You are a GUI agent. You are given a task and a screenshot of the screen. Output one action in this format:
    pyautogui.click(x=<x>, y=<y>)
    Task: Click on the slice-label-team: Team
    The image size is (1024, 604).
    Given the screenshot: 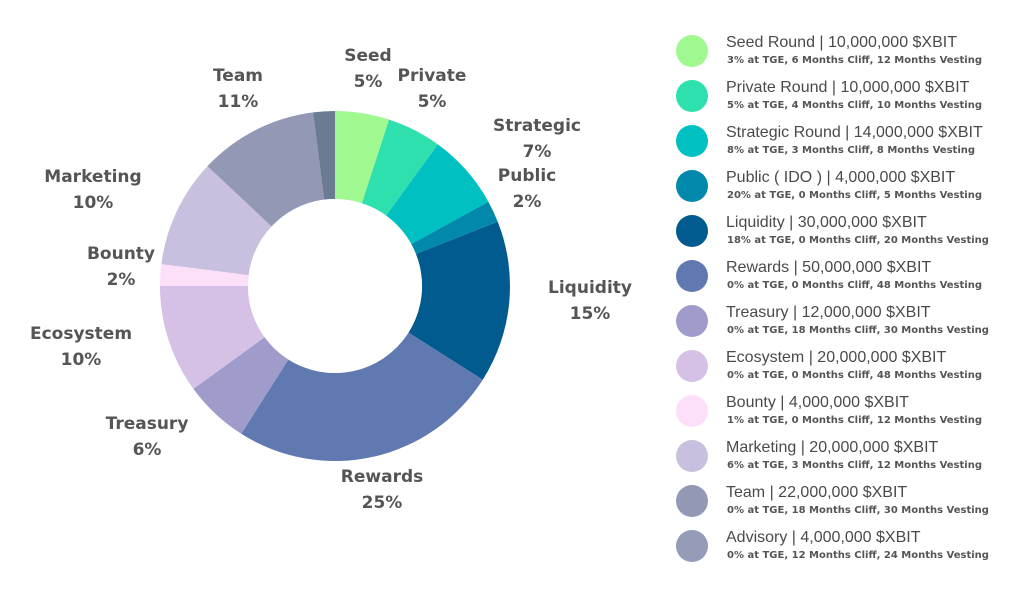 What is the action you would take?
    pyautogui.click(x=238, y=76)
    